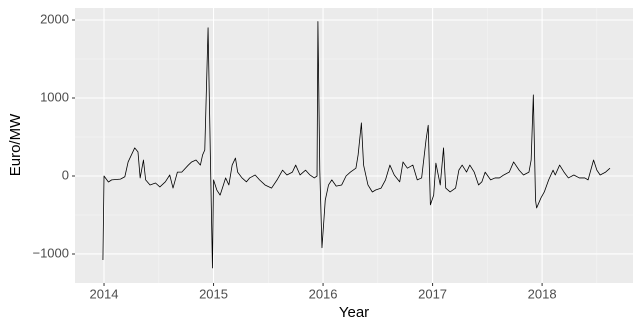 This screenshot has width=643, height=327. I want to click on x-tick-label: 2017, so click(432, 293).